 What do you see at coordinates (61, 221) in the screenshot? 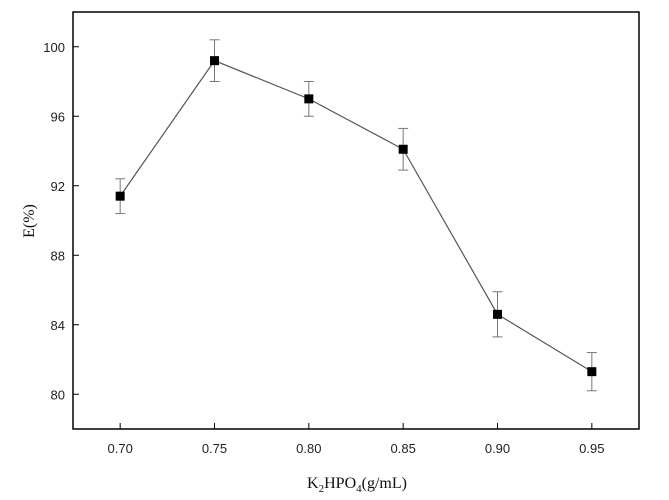
I see `y-ticks: 80 84 88 92 96 100` at bounding box center [61, 221].